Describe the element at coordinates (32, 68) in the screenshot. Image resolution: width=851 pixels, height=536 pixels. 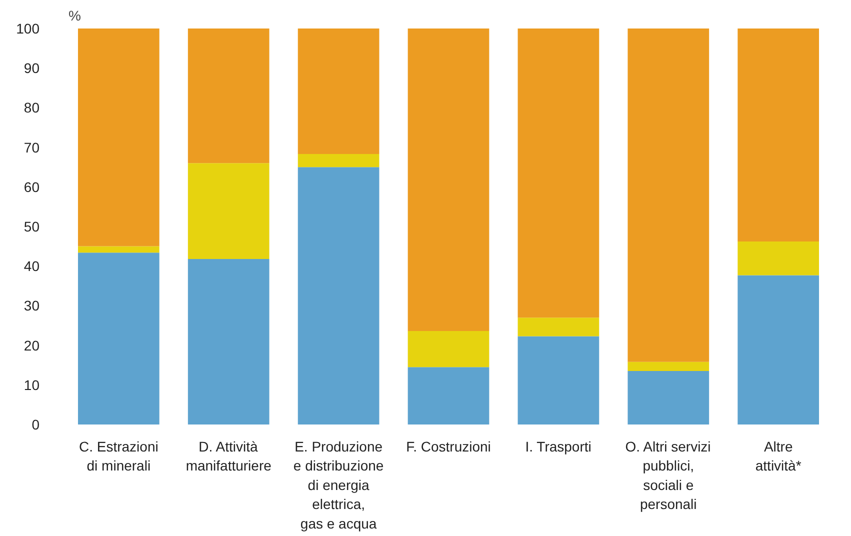
I see `y-tick-label: 90` at that location.